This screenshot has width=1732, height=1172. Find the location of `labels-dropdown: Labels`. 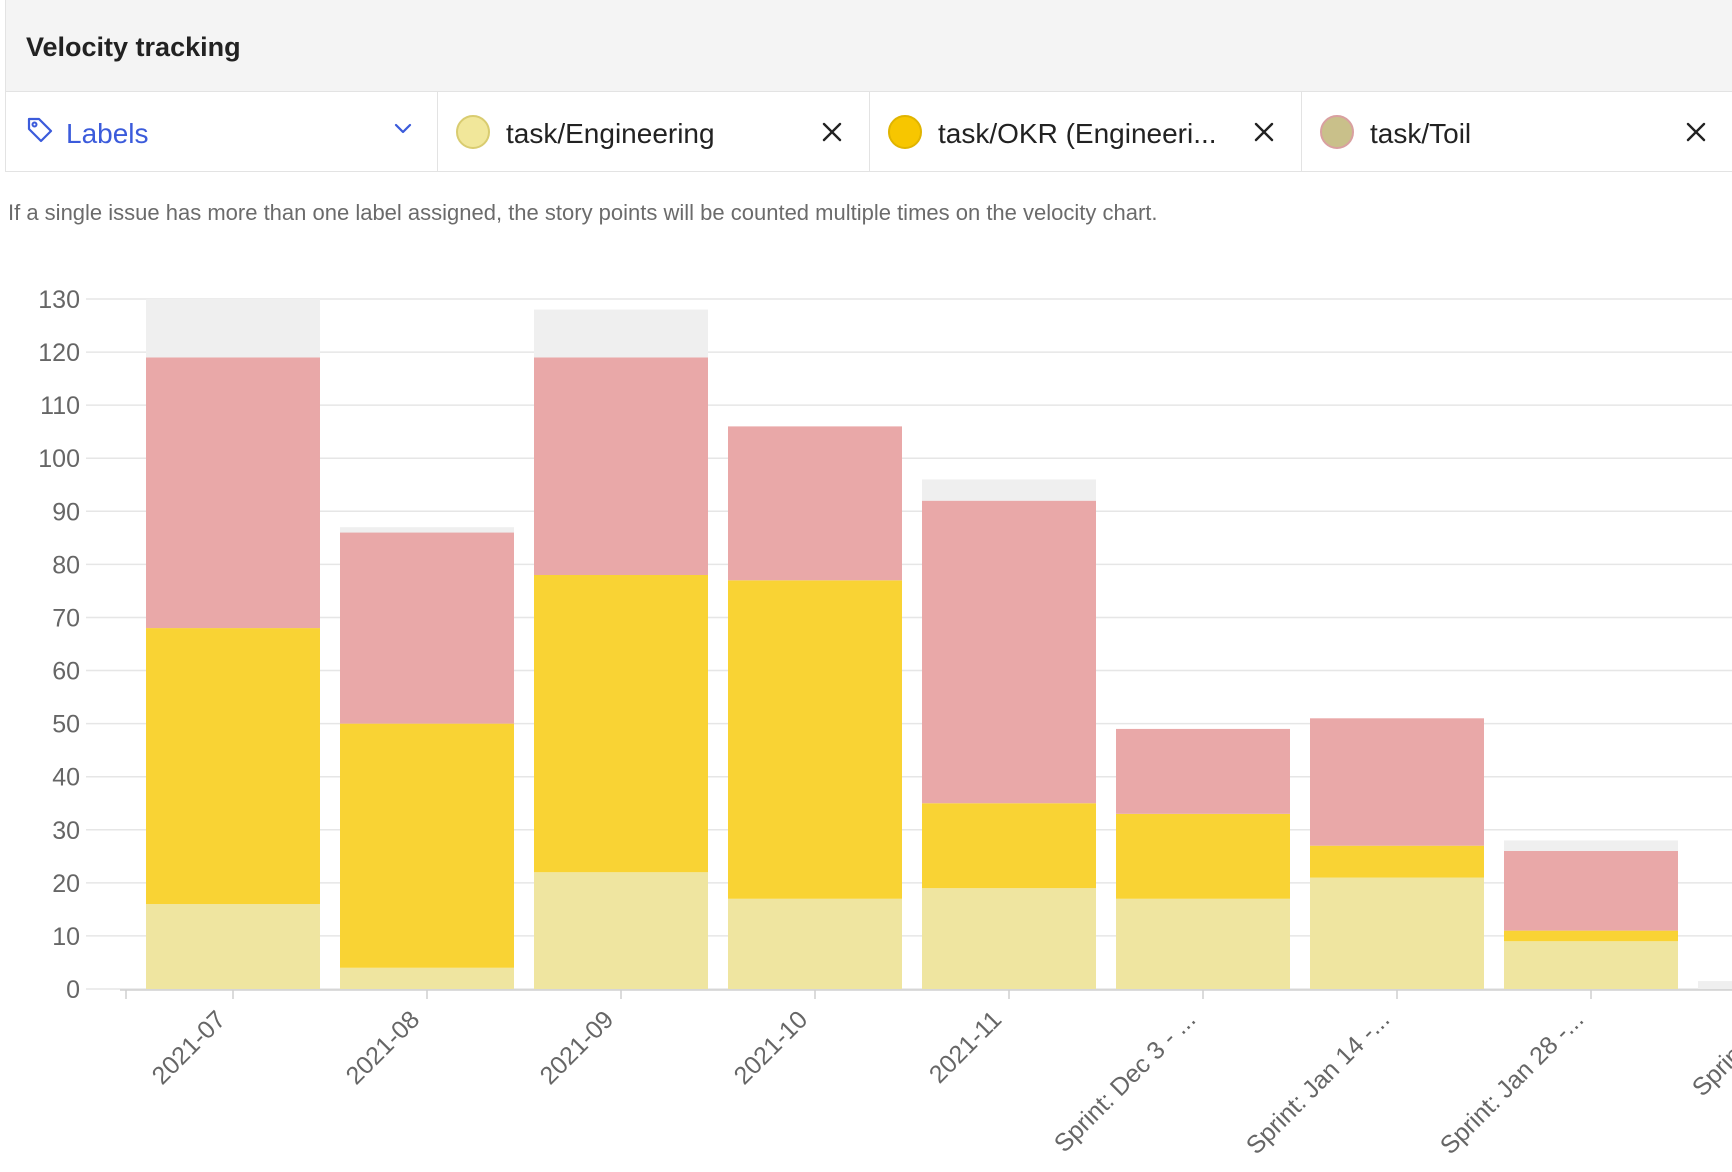

labels-dropdown: Labels is located at coordinates (222, 131).